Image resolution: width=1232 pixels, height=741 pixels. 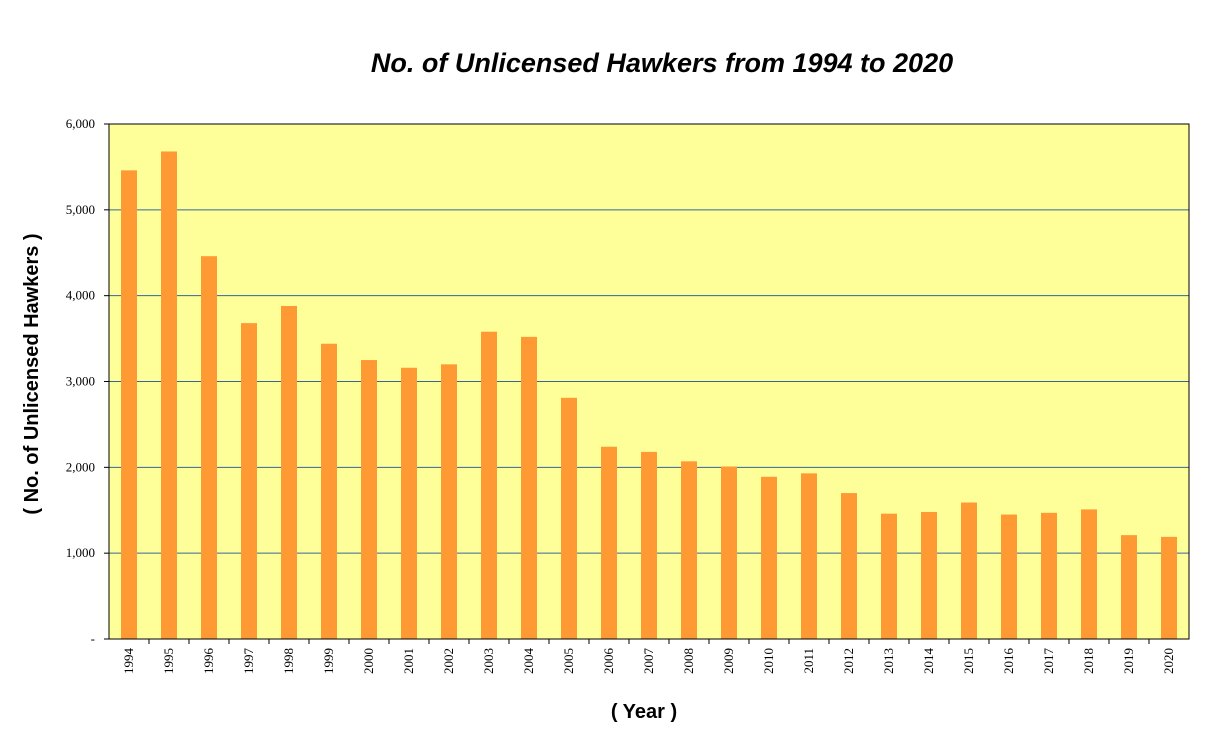 I want to click on bar-1995, so click(x=169, y=395).